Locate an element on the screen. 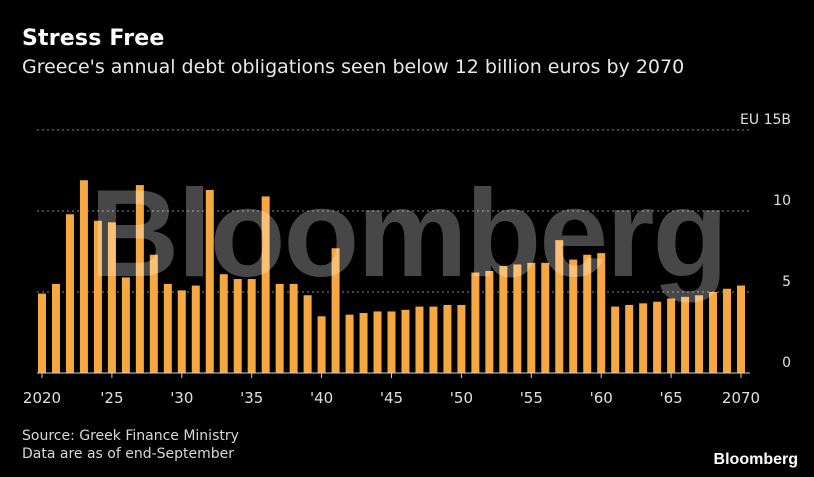  x-tick-label: '60 is located at coordinates (601, 398).